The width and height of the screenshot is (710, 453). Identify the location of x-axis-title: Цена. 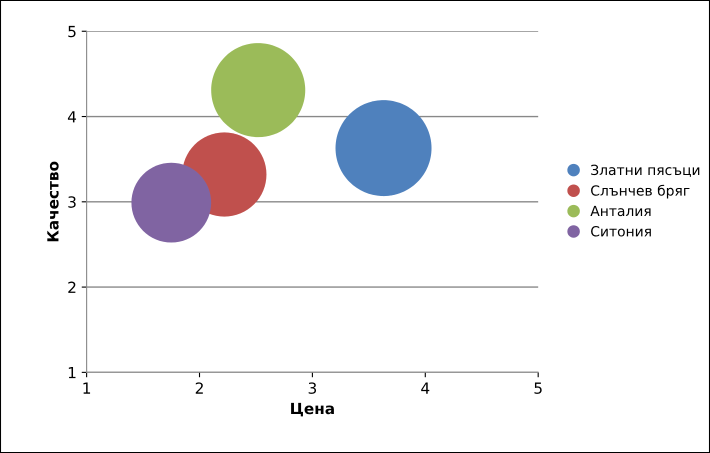
(312, 409).